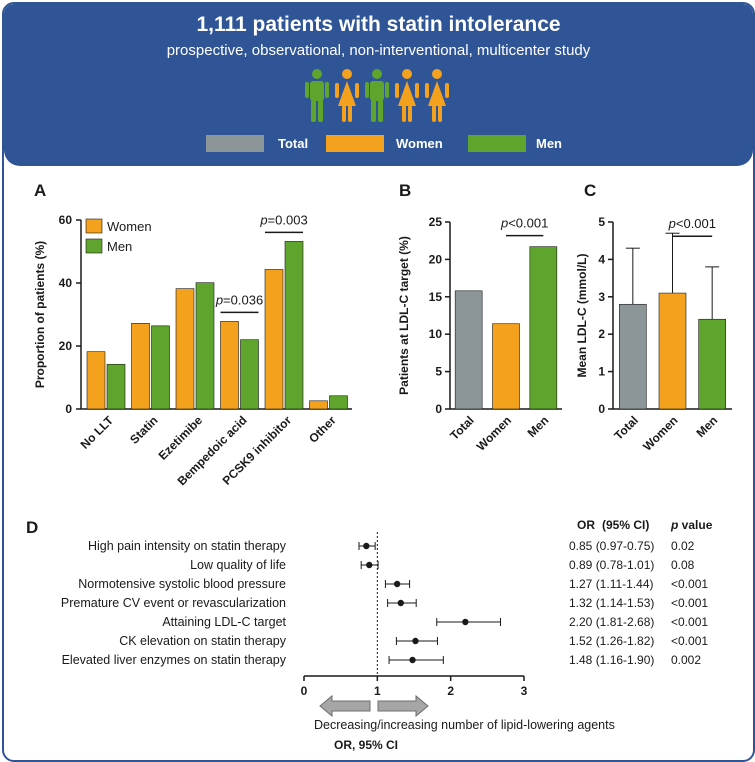  What do you see at coordinates (66, 283) in the screenshot?
I see `panel-a-ytick-label: 40` at bounding box center [66, 283].